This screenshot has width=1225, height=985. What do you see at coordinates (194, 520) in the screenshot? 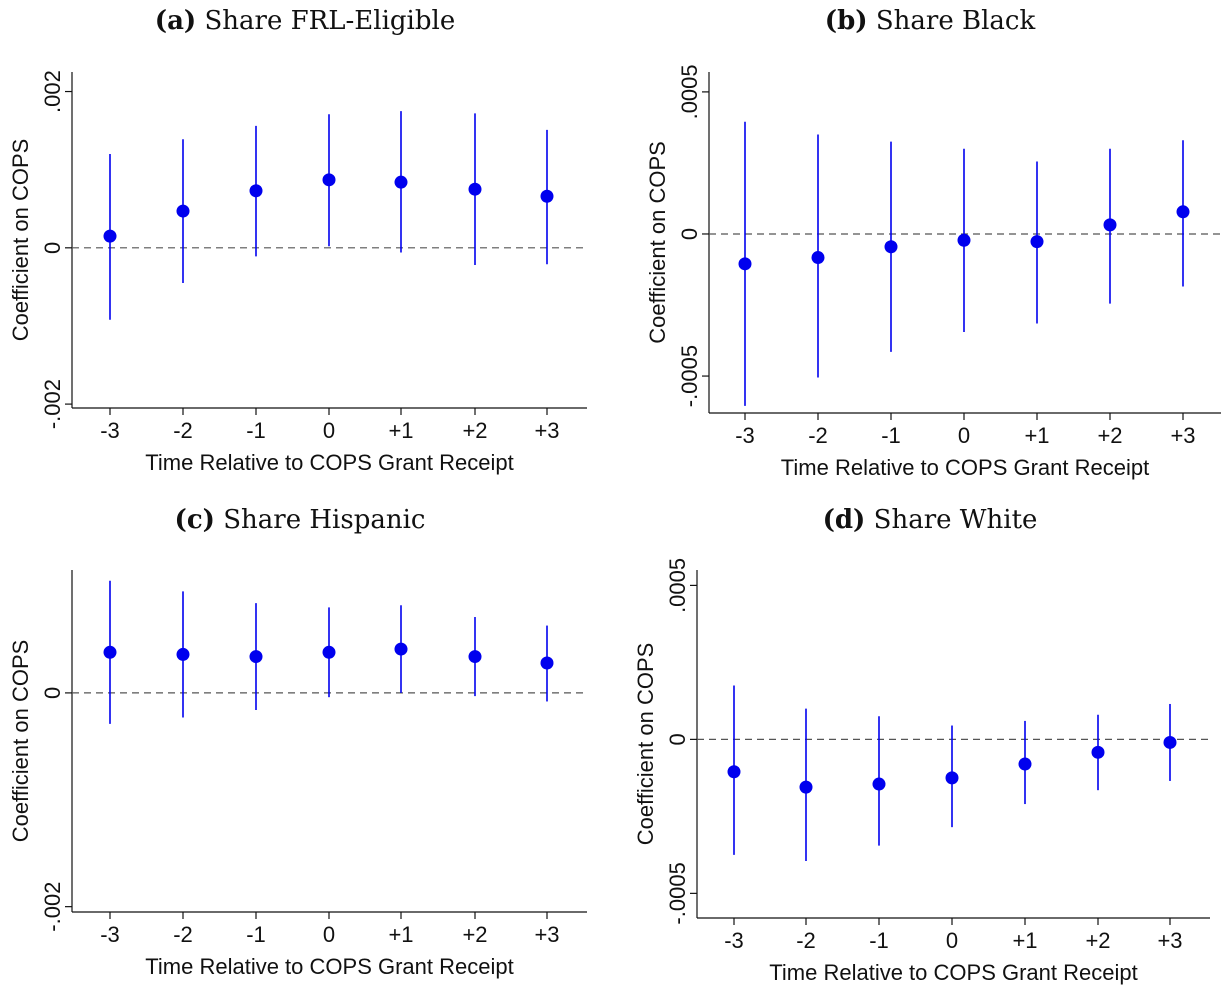
I see `panel-c-tag: (c)` at bounding box center [194, 520].